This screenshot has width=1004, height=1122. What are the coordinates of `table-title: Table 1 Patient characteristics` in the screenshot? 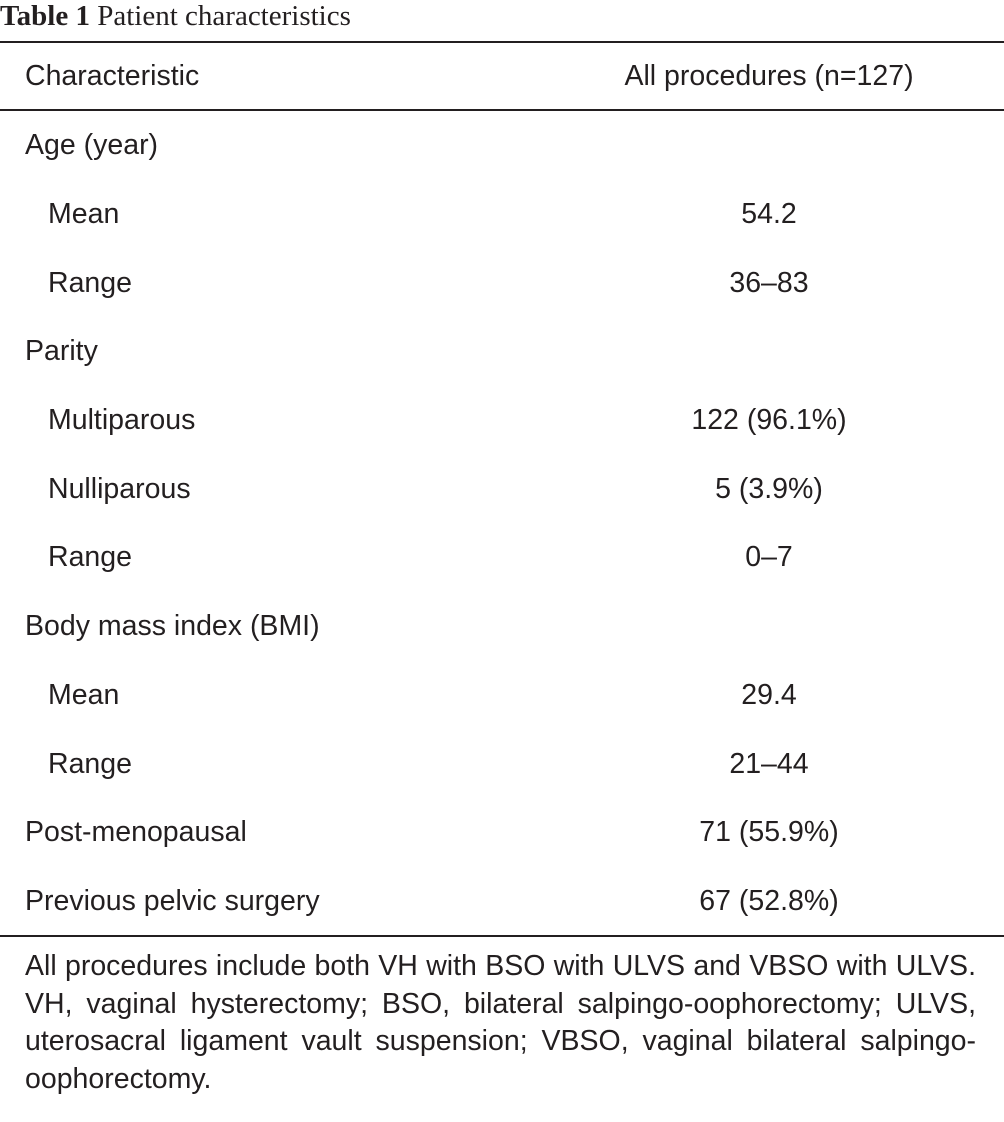 It's located at (175, 18).